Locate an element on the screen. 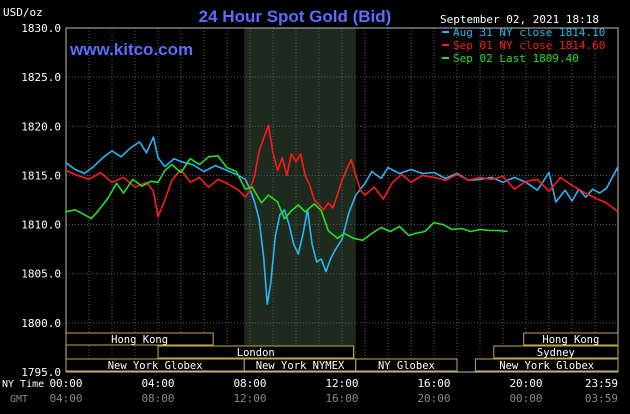  currency-label: USD/oz is located at coordinates (23, 12).